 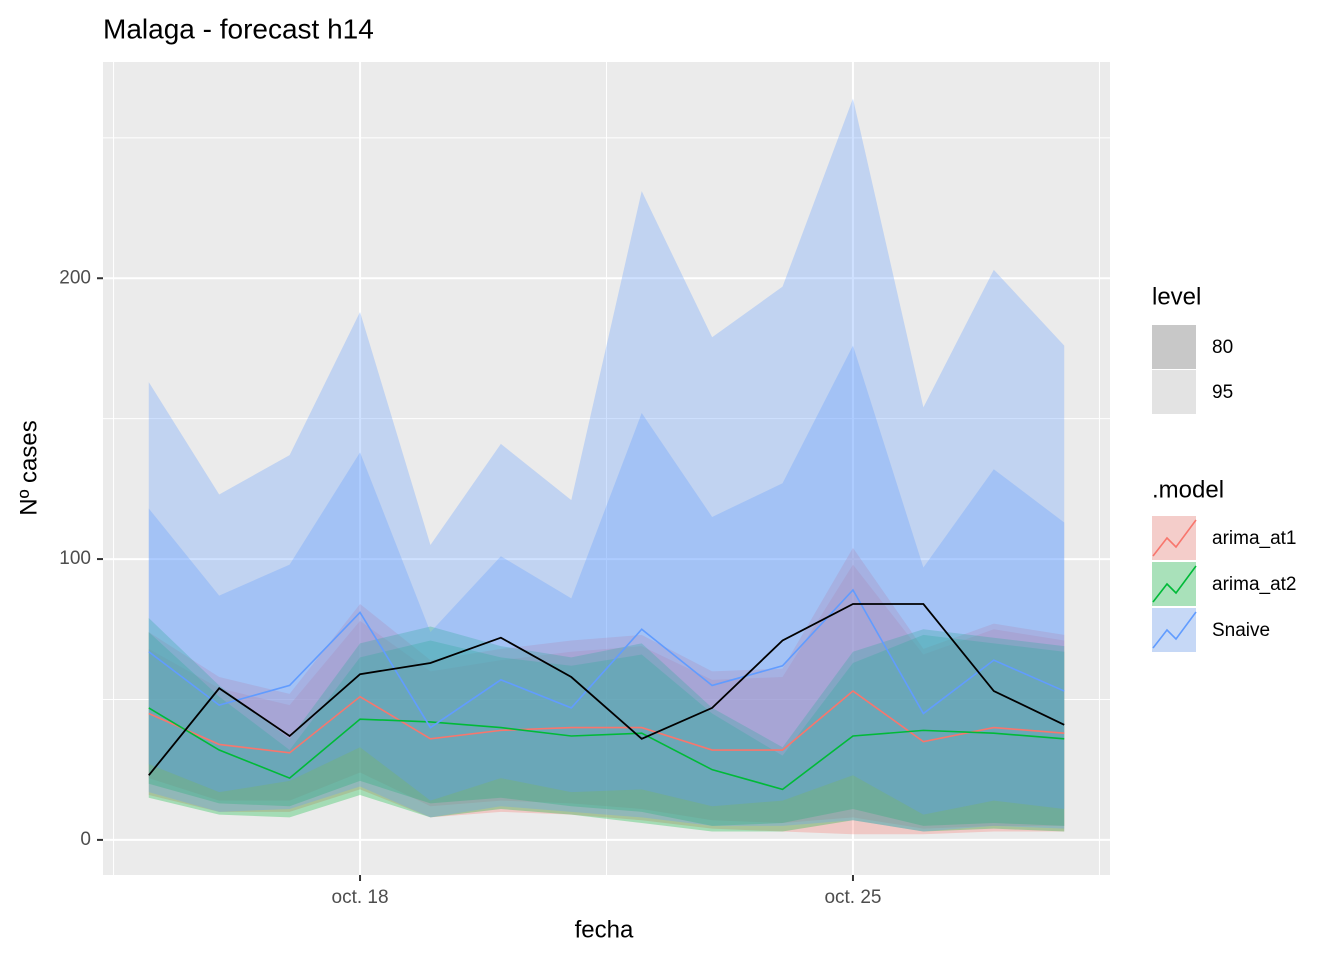 I want to click on x-tick-label: oct. 18, so click(x=360, y=897).